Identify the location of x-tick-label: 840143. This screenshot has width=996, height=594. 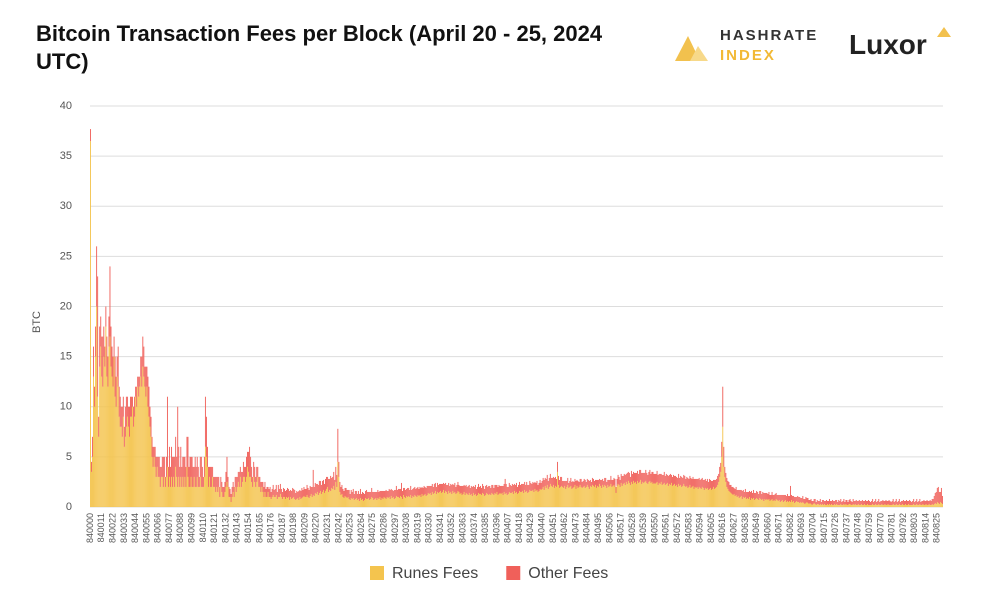
(237, 528).